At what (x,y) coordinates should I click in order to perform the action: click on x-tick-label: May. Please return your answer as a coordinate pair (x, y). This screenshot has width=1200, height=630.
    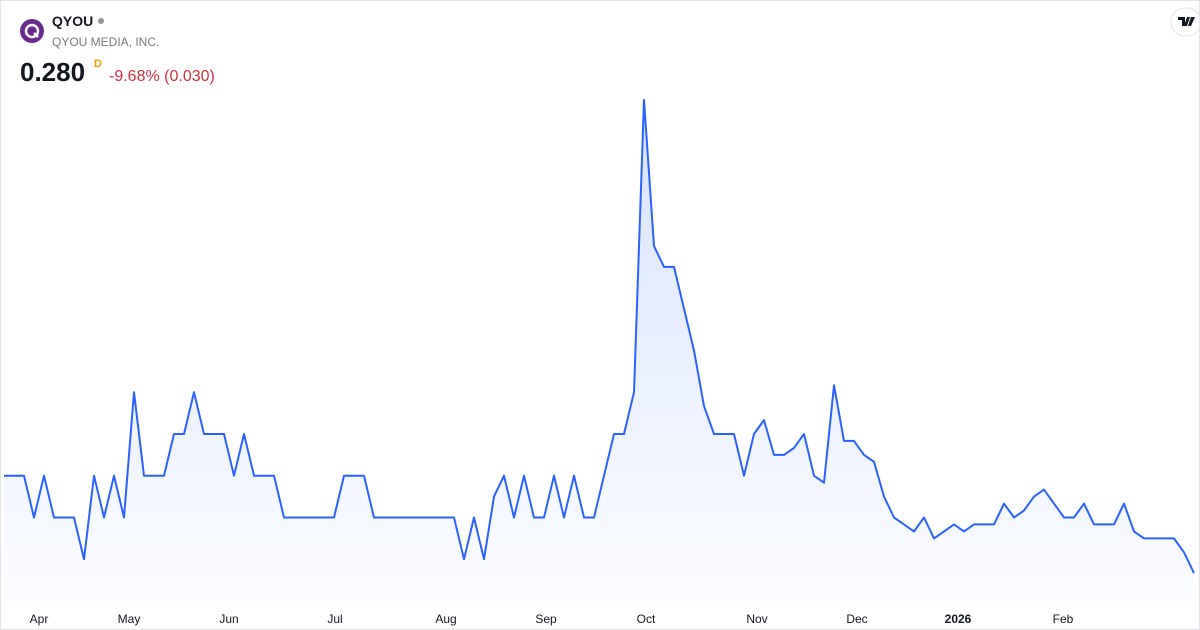
    Looking at the image, I should click on (129, 619).